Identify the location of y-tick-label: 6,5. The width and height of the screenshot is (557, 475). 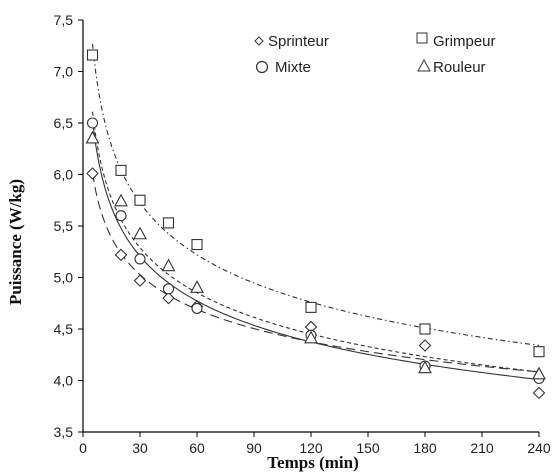
(64, 123).